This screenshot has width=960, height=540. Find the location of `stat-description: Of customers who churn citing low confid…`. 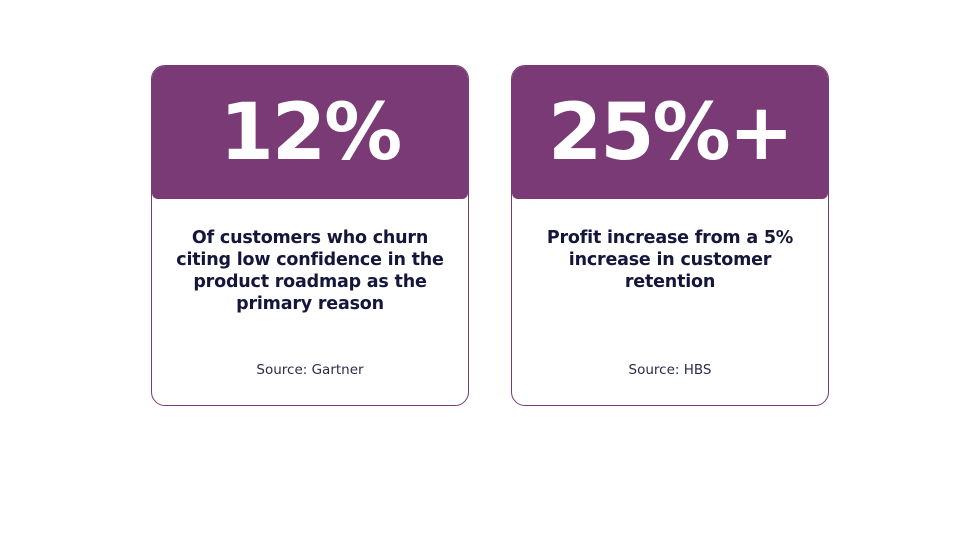

stat-description: Of customers who churn citing low confid… is located at coordinates (310, 271).